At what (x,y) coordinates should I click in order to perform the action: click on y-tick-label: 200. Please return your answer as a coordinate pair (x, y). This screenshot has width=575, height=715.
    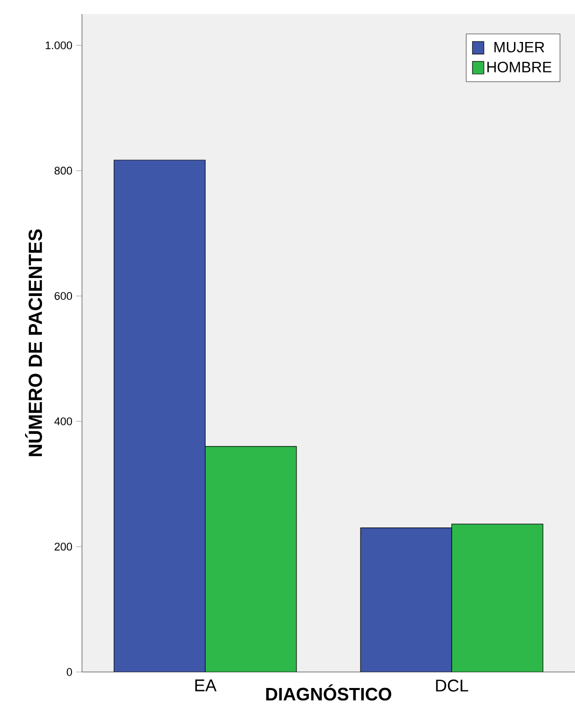
    Looking at the image, I should click on (63, 546).